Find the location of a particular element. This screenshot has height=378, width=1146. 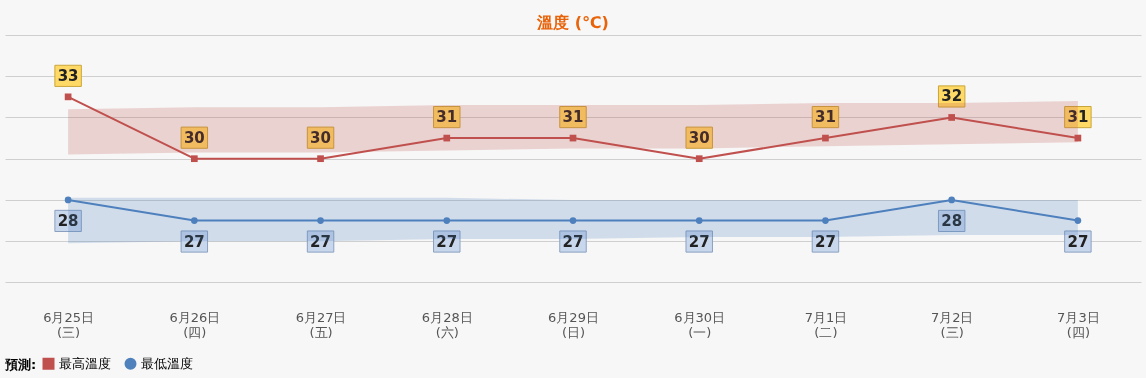

legend-title: 預測: is located at coordinates (20, 364).